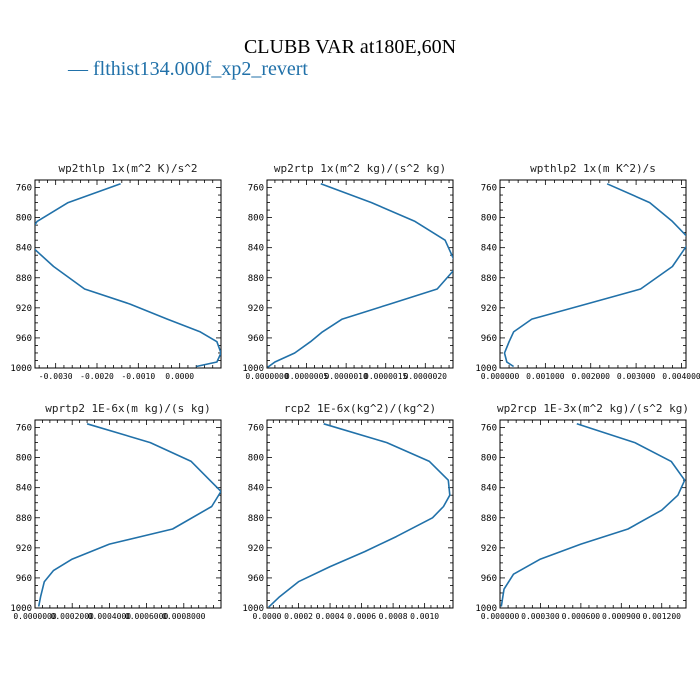 Image resolution: width=700 pixels, height=700 pixels. What do you see at coordinates (97, 376) in the screenshot?
I see `x-tick-label: -0.0020` at bounding box center [97, 376].